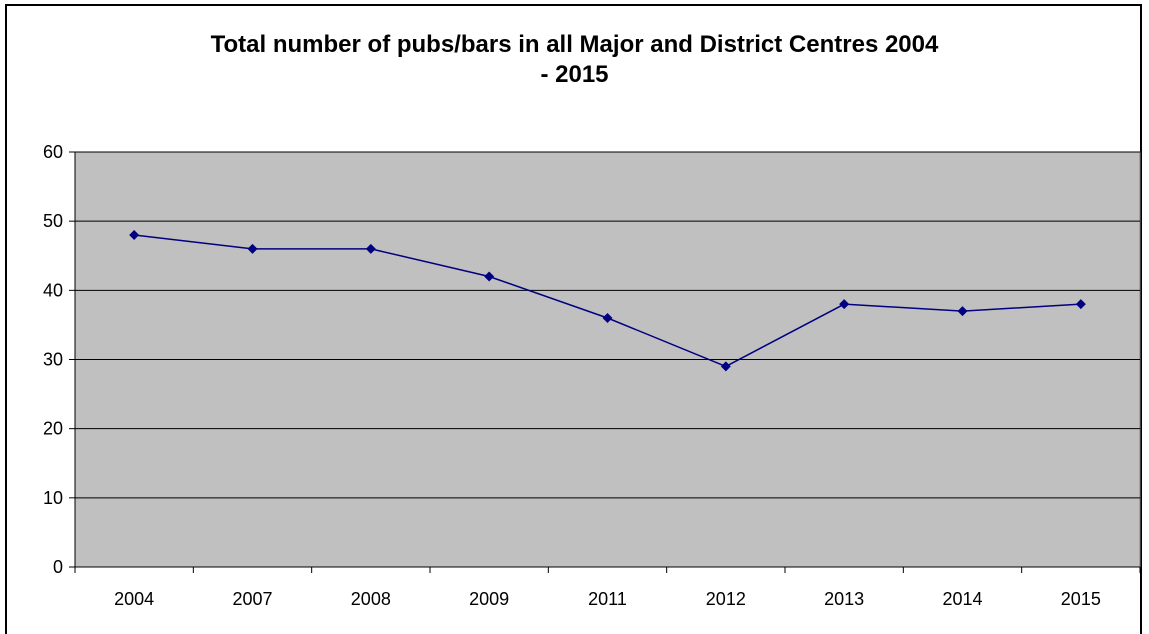 The width and height of the screenshot is (1149, 634). I want to click on y-tick-label: 60, so click(53, 152).